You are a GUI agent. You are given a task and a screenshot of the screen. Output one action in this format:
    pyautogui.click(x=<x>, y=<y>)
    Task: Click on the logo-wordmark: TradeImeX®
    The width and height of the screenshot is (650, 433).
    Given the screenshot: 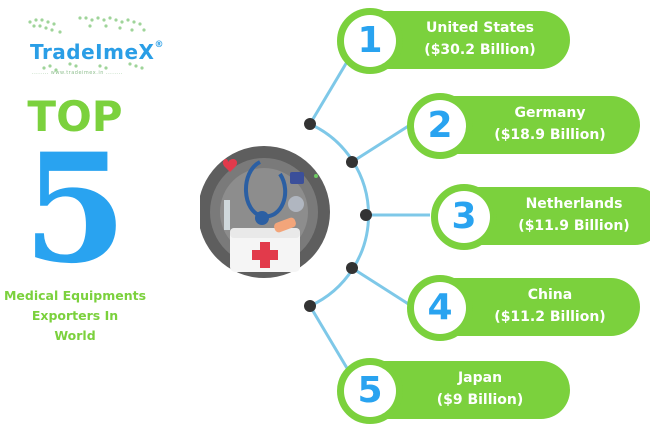 What is the action you would take?
    pyautogui.click(x=97, y=52)
    